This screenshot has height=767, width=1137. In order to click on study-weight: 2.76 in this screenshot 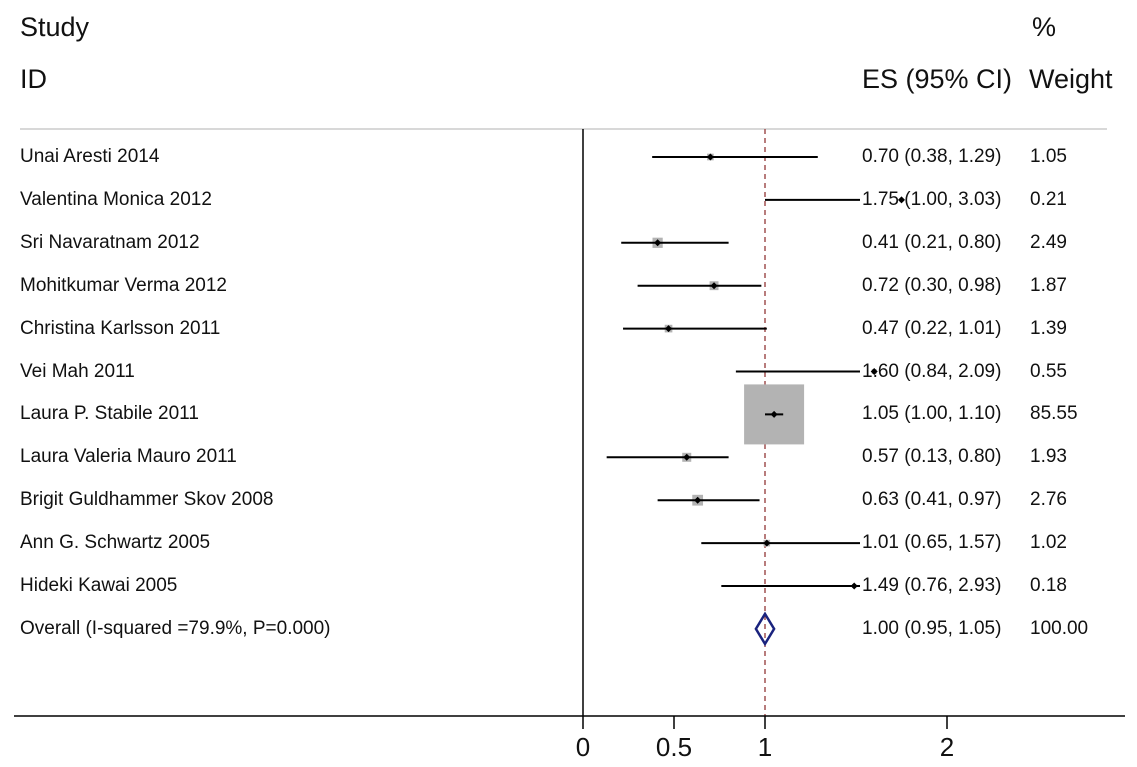, I will do `click(1048, 500)`.